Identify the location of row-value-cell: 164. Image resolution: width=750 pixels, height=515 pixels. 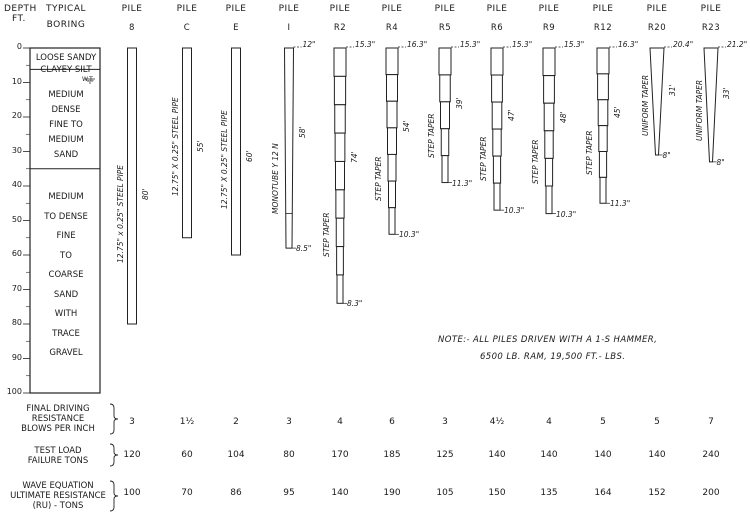
(603, 493).